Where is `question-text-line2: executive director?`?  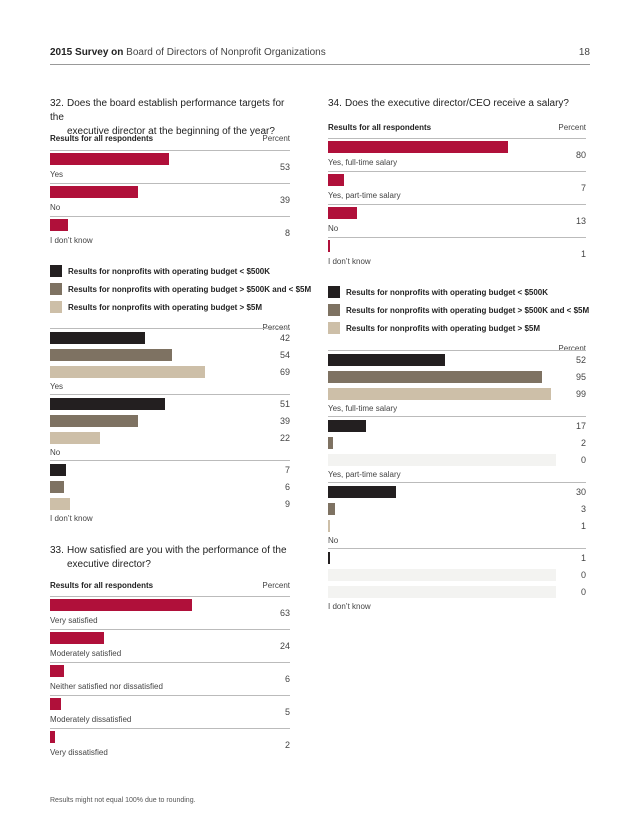
question-text-line2: executive director? is located at coordinates (109, 564).